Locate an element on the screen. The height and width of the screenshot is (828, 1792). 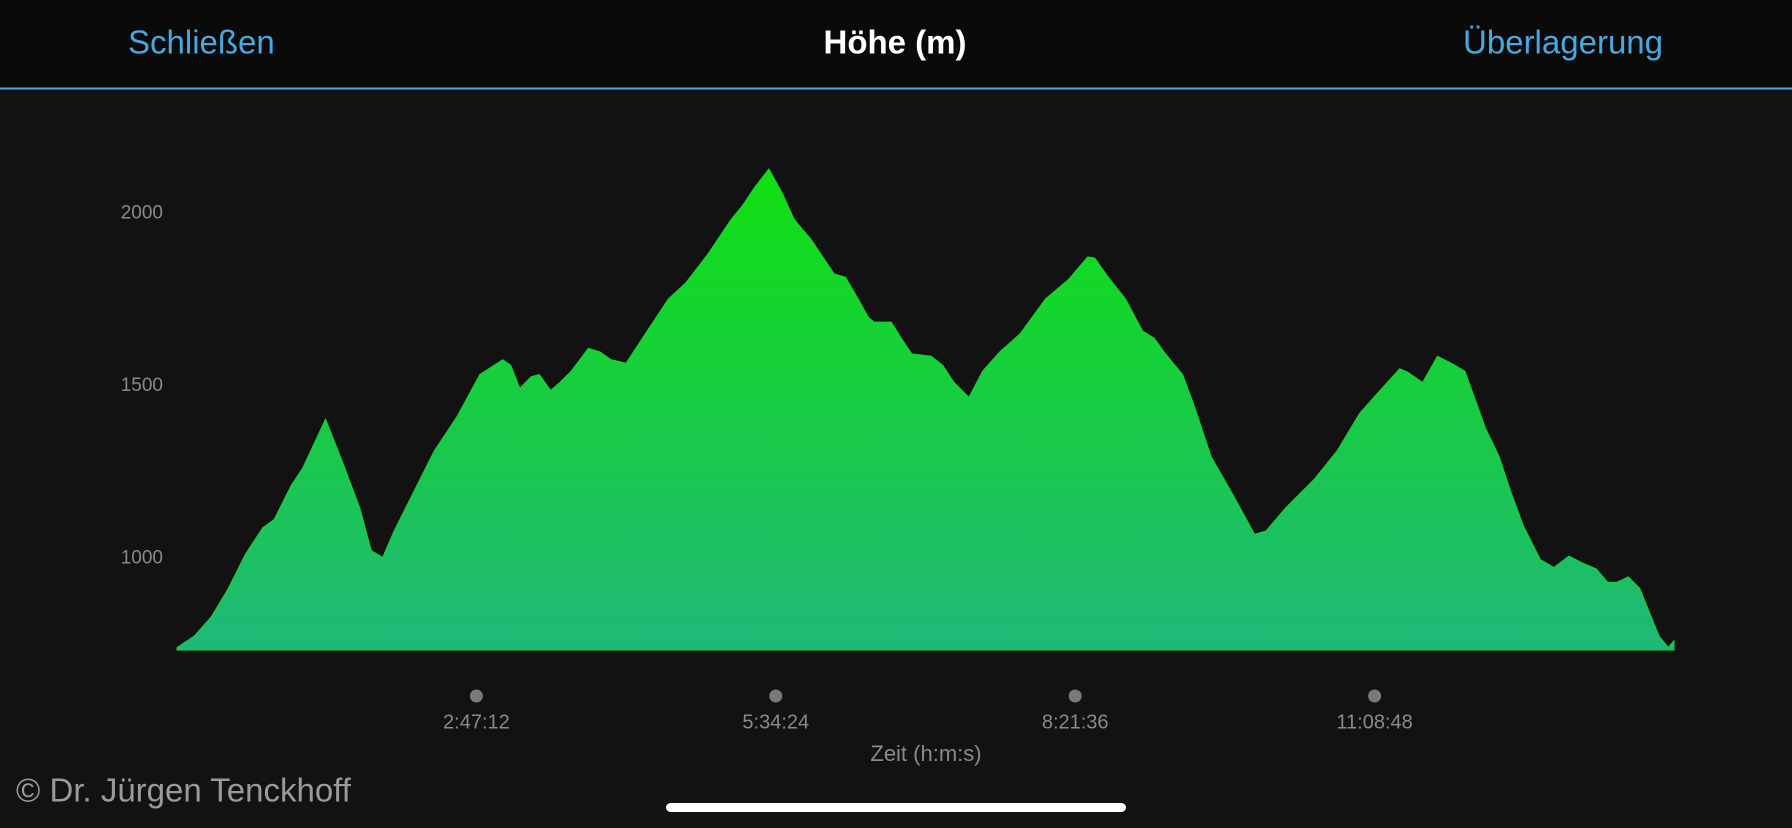
watermark: © Dr. Jürgen Tenckhoff is located at coordinates (184, 790).